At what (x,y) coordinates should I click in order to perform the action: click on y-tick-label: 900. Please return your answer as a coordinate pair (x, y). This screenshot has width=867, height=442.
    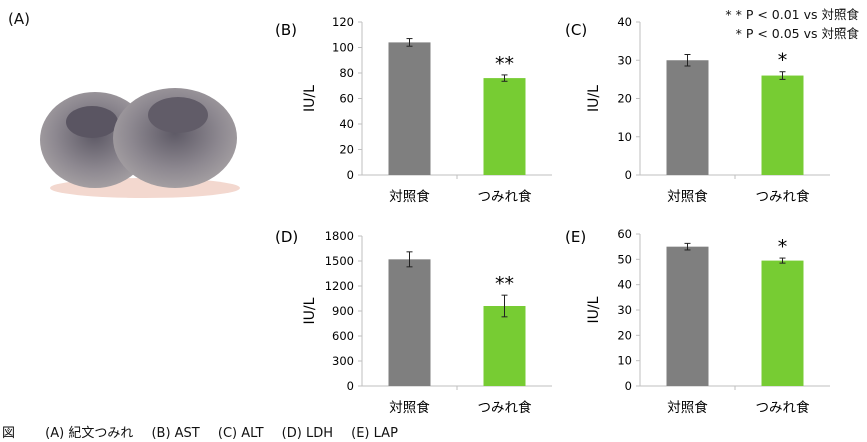
    Looking at the image, I should click on (343, 311).